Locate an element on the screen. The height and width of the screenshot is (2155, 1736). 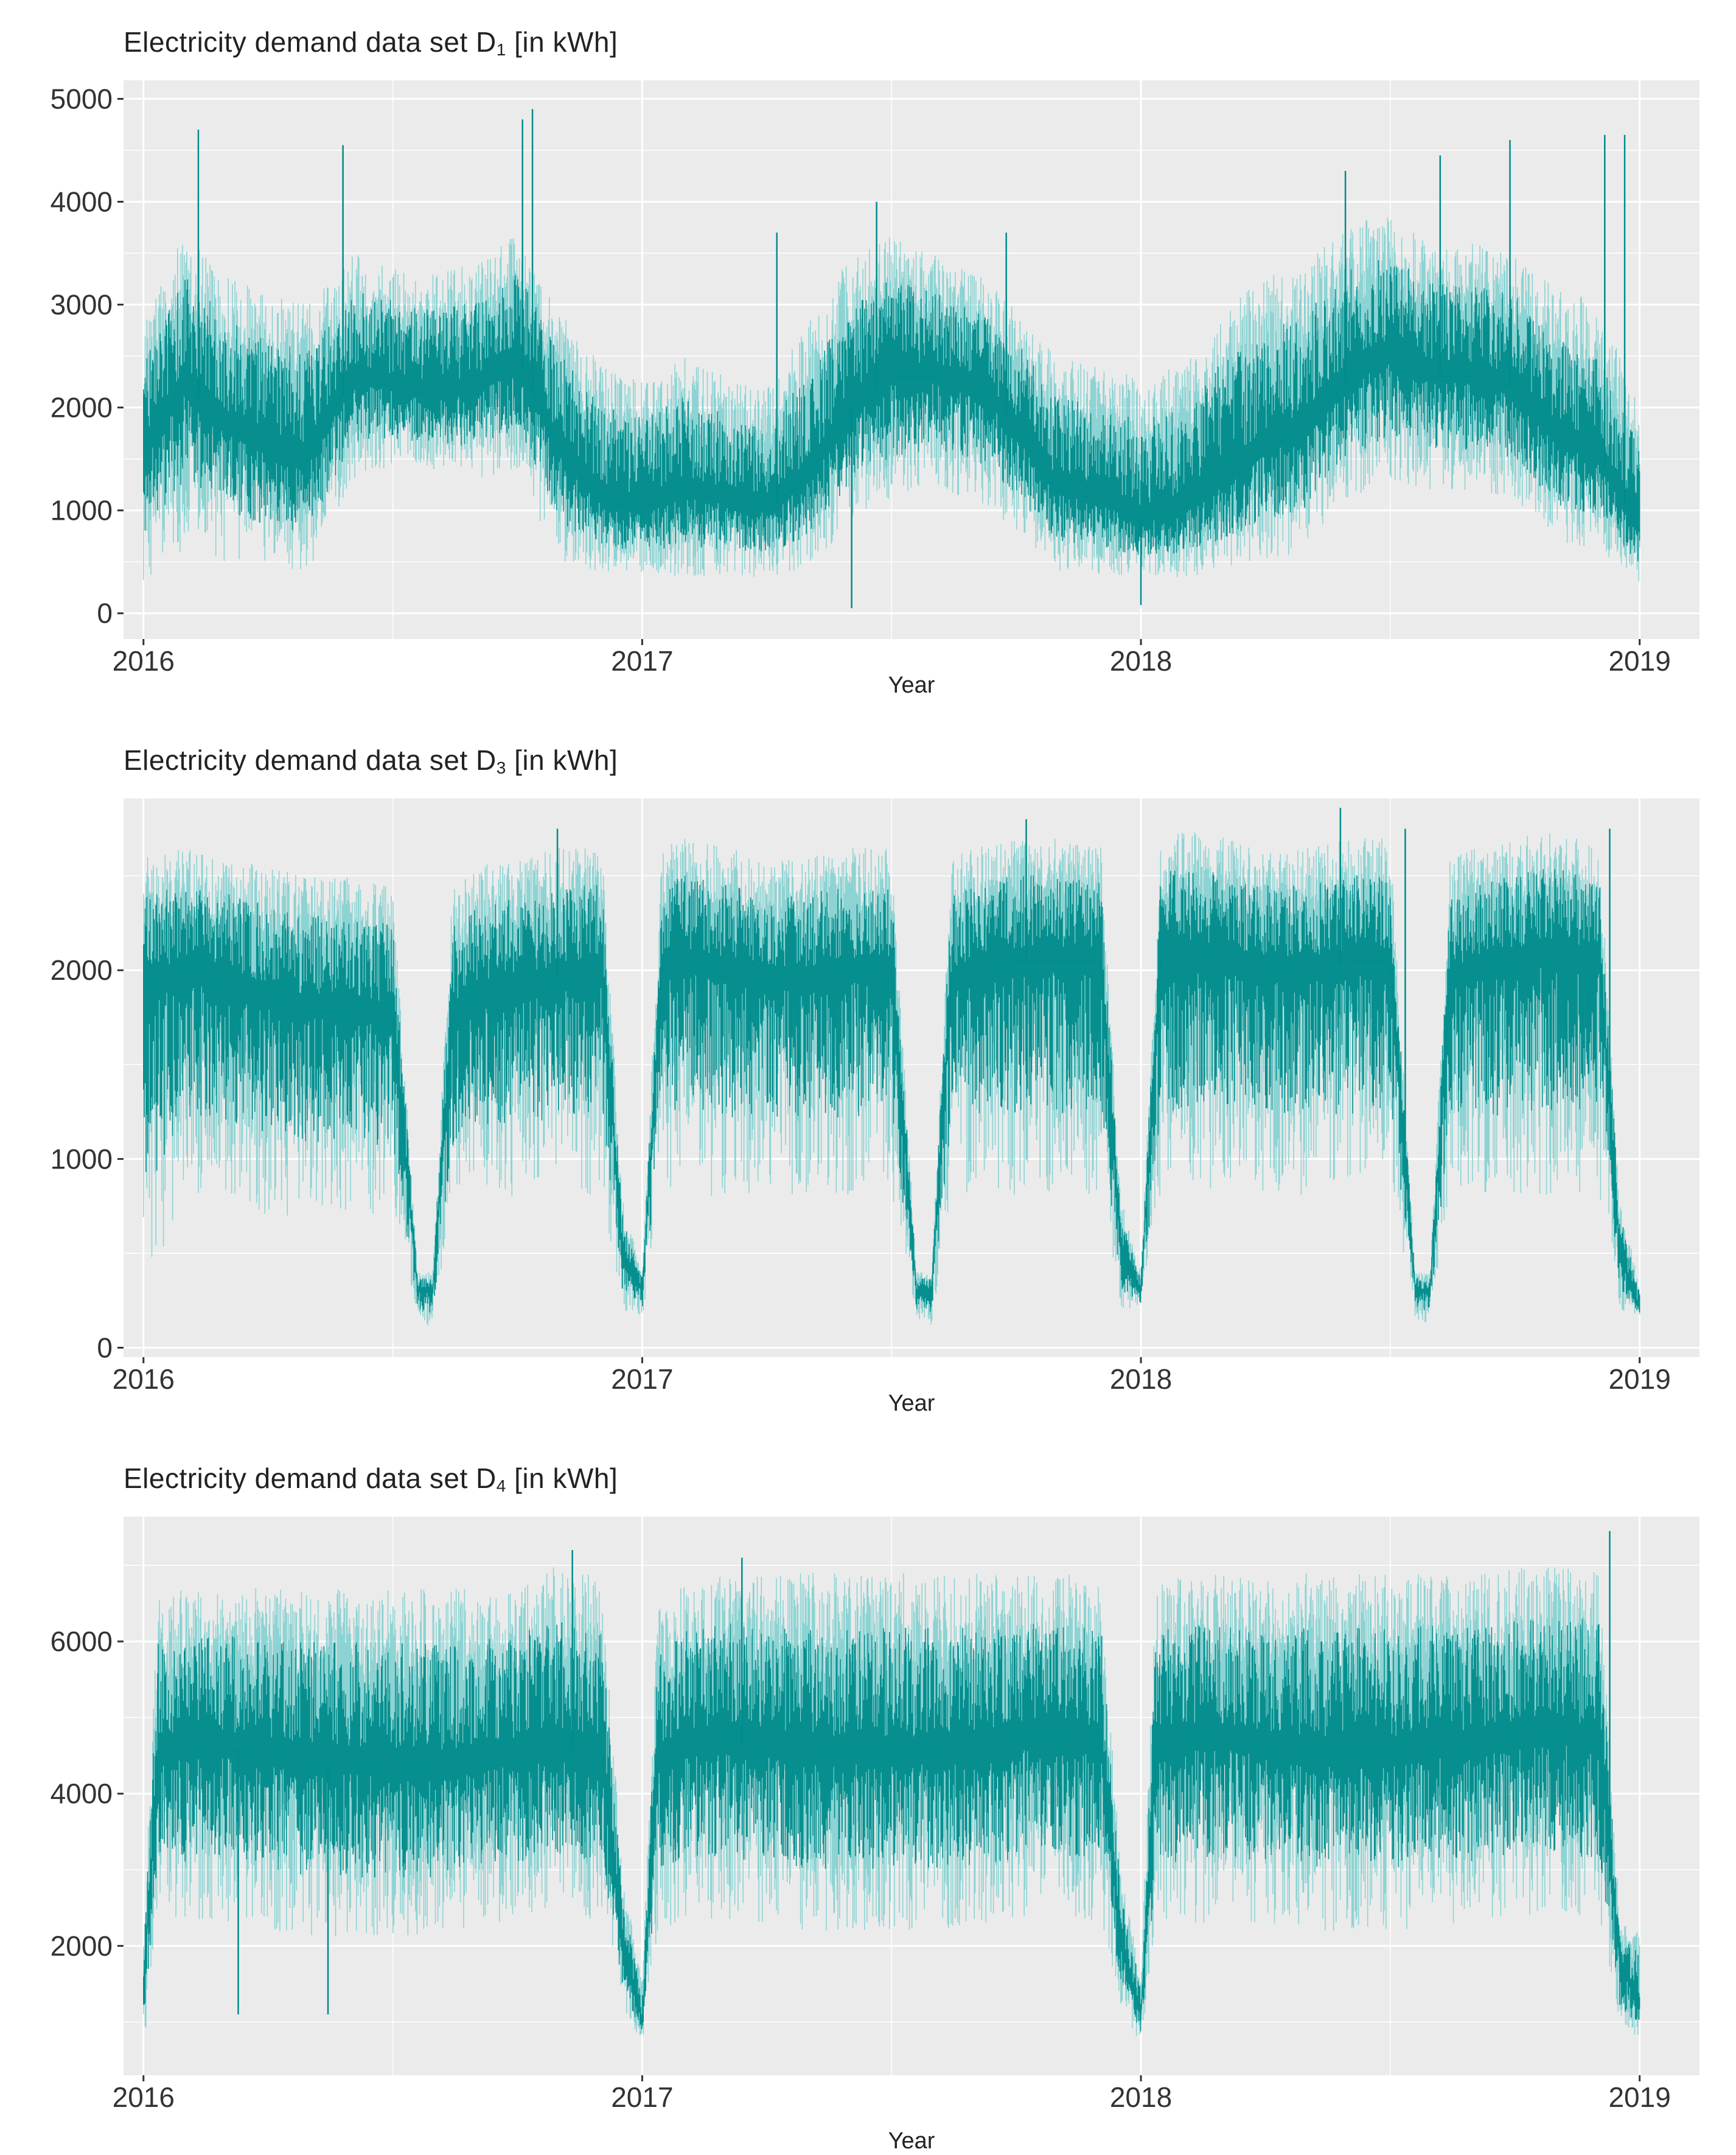
y-tick-label: 6000 is located at coordinates (82, 1641).